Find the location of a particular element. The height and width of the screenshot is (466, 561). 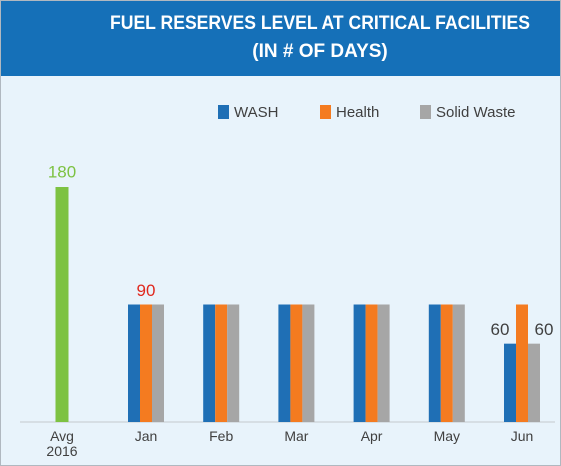

x-tick-label: Jan is located at coordinates (146, 436).